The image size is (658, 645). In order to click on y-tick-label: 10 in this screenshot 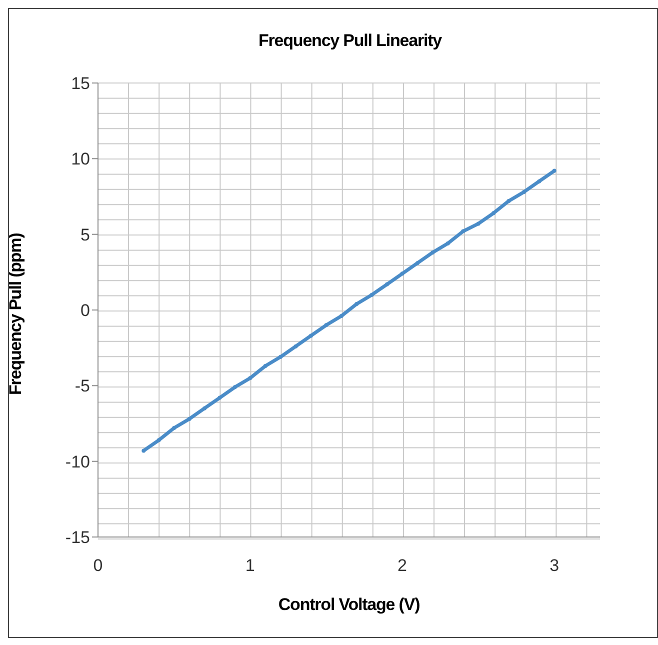, I will do `click(80, 159)`.